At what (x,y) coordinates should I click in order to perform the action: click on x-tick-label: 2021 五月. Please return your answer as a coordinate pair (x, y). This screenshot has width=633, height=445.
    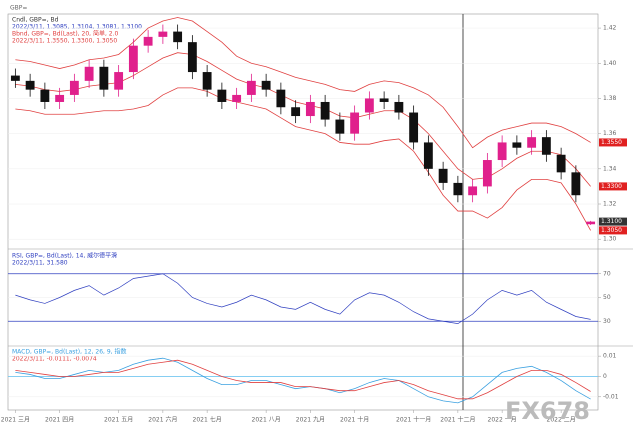
    Looking at the image, I should click on (118, 420).